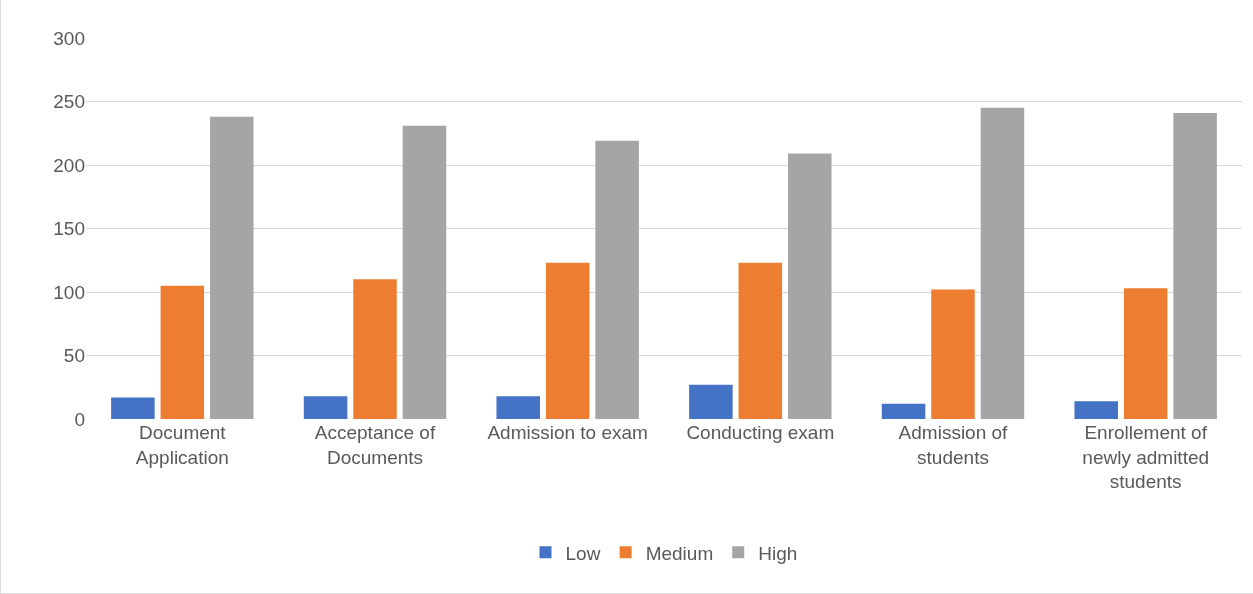 The width and height of the screenshot is (1253, 594). Describe the element at coordinates (182, 445) in the screenshot. I see `x-tick-label: Document Application` at that location.